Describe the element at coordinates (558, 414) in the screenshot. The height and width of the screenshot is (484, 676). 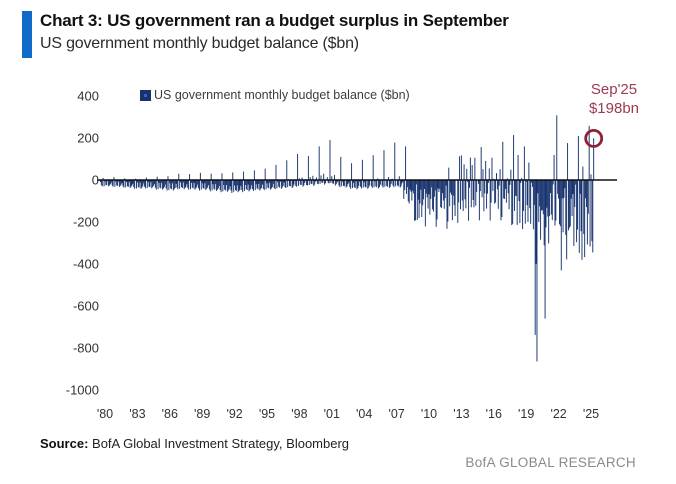
I see `x-tick-label: '22` at that location.